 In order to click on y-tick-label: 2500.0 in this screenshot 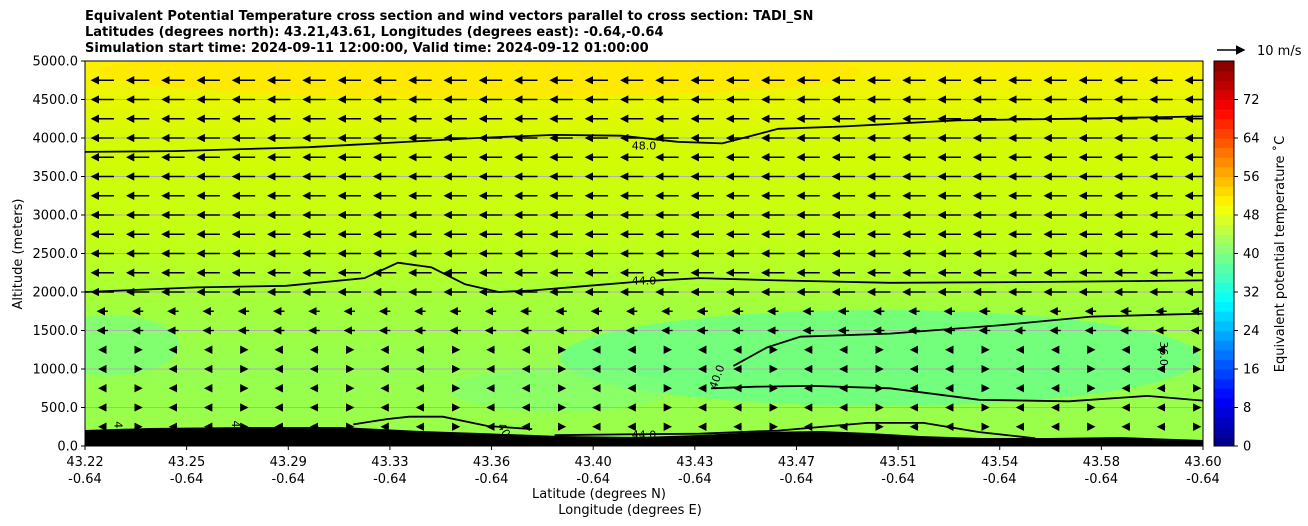, I will do `click(56, 254)`.